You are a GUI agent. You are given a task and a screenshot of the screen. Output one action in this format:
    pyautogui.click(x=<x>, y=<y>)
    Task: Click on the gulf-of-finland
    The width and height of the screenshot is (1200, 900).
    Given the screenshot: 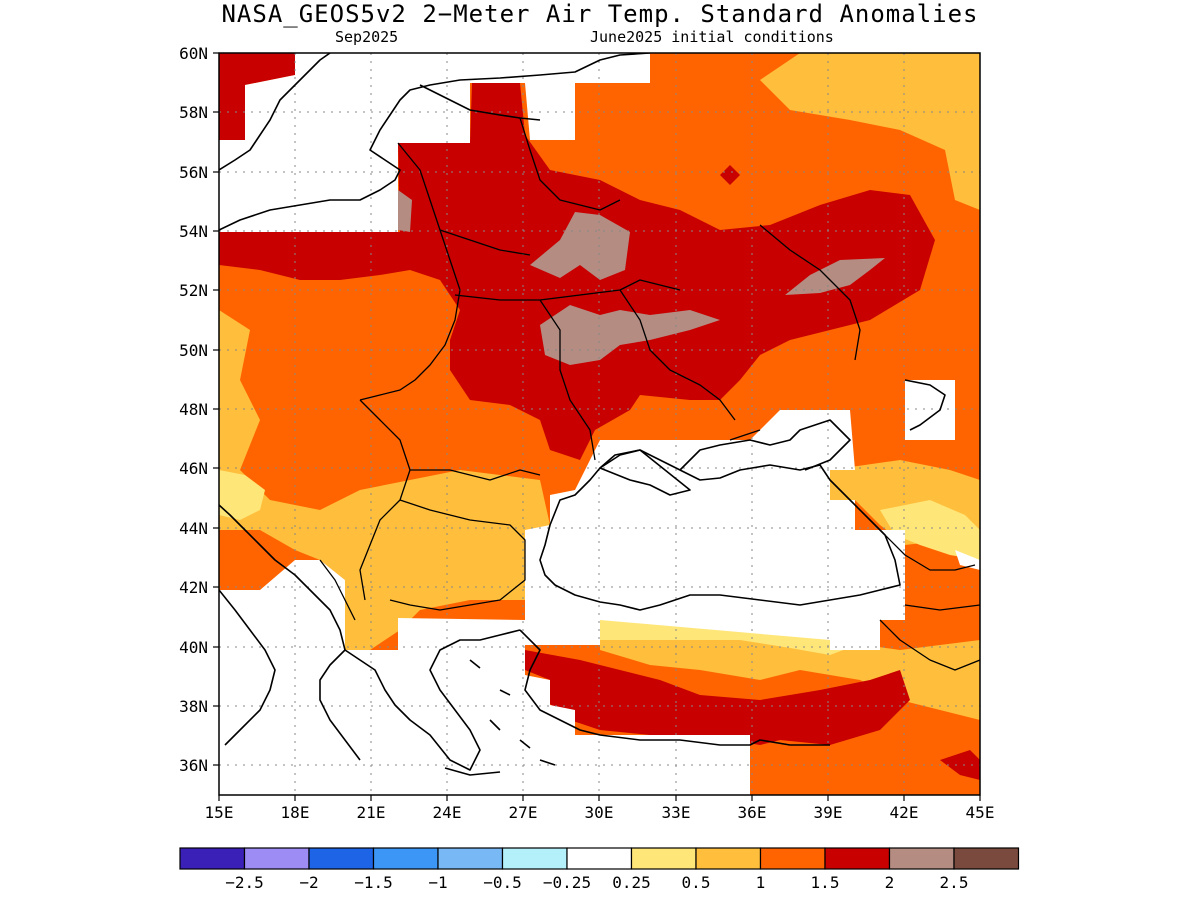 What is the action you would take?
    pyautogui.click(x=480, y=102)
    